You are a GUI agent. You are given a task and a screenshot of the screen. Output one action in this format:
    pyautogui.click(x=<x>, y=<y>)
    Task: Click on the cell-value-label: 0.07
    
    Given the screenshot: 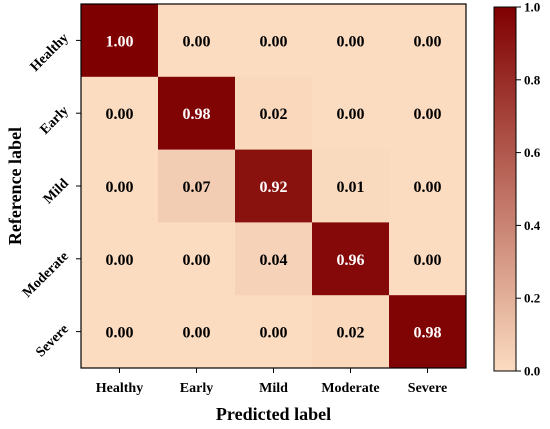 What is the action you would take?
    pyautogui.click(x=197, y=187)
    